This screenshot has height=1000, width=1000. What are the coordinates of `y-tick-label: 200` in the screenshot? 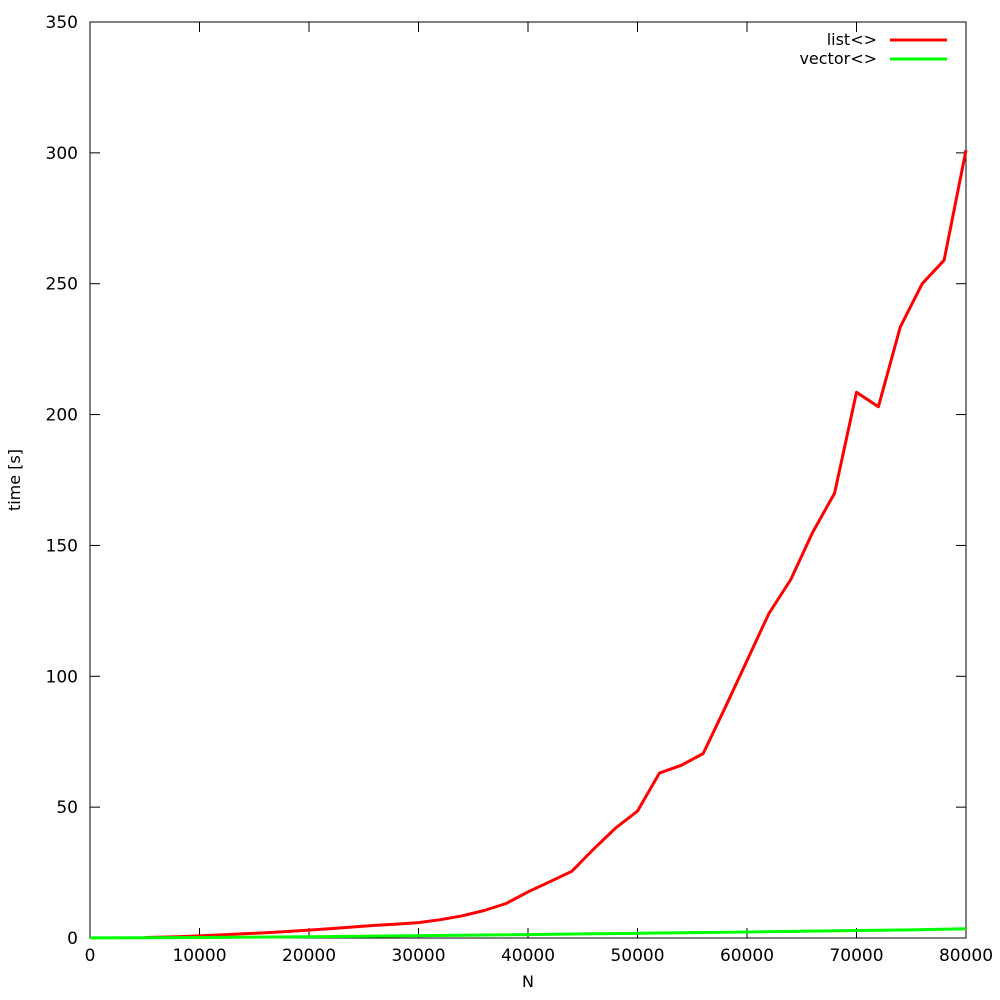 It's located at (62, 416).